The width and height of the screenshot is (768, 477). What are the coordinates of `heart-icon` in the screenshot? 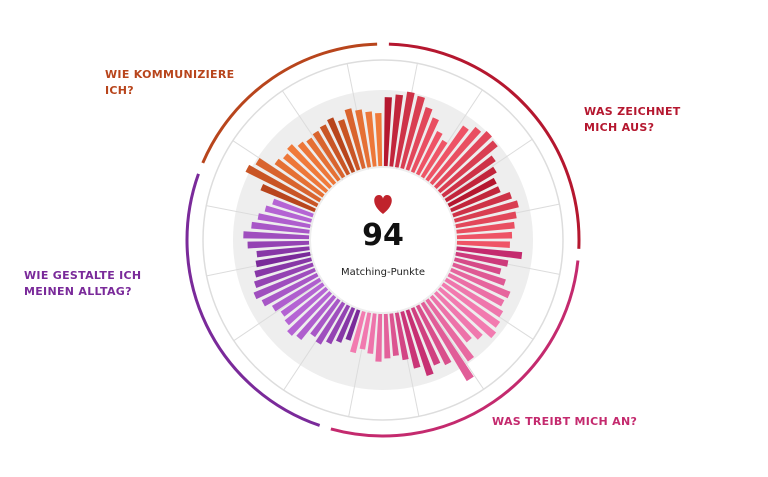 It's located at (383, 204).